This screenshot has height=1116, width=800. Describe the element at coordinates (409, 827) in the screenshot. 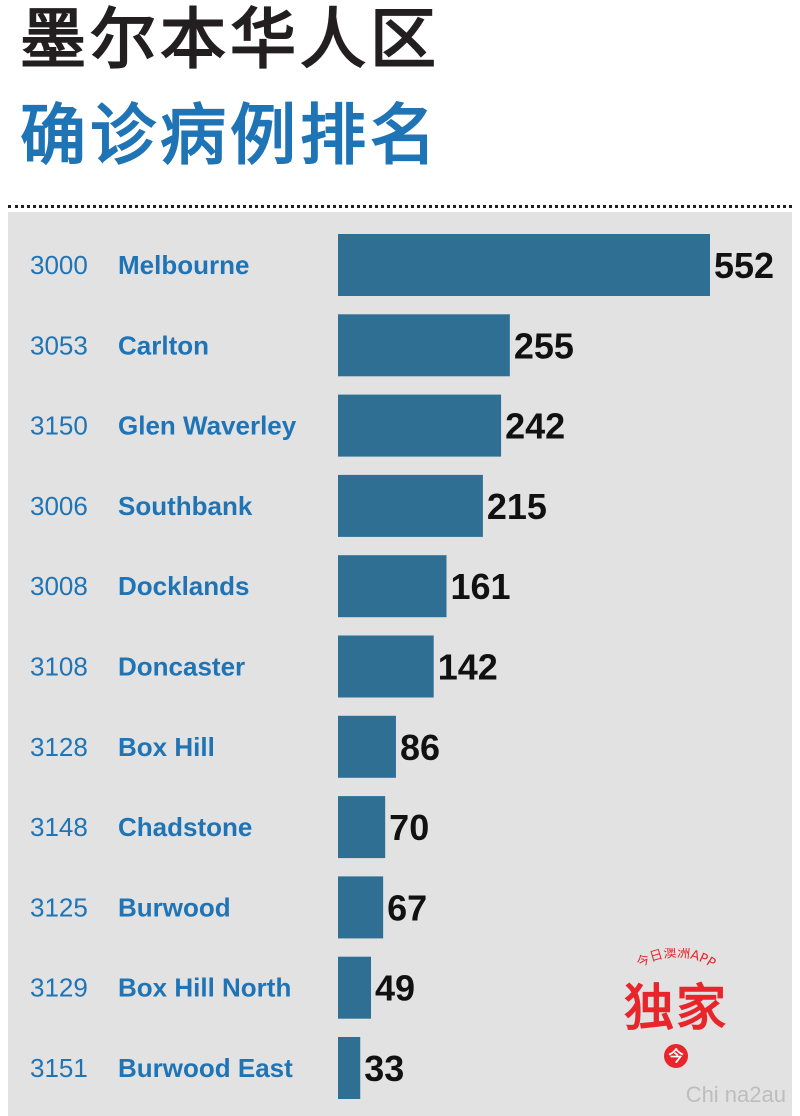

I see `value-label: 70` at that location.